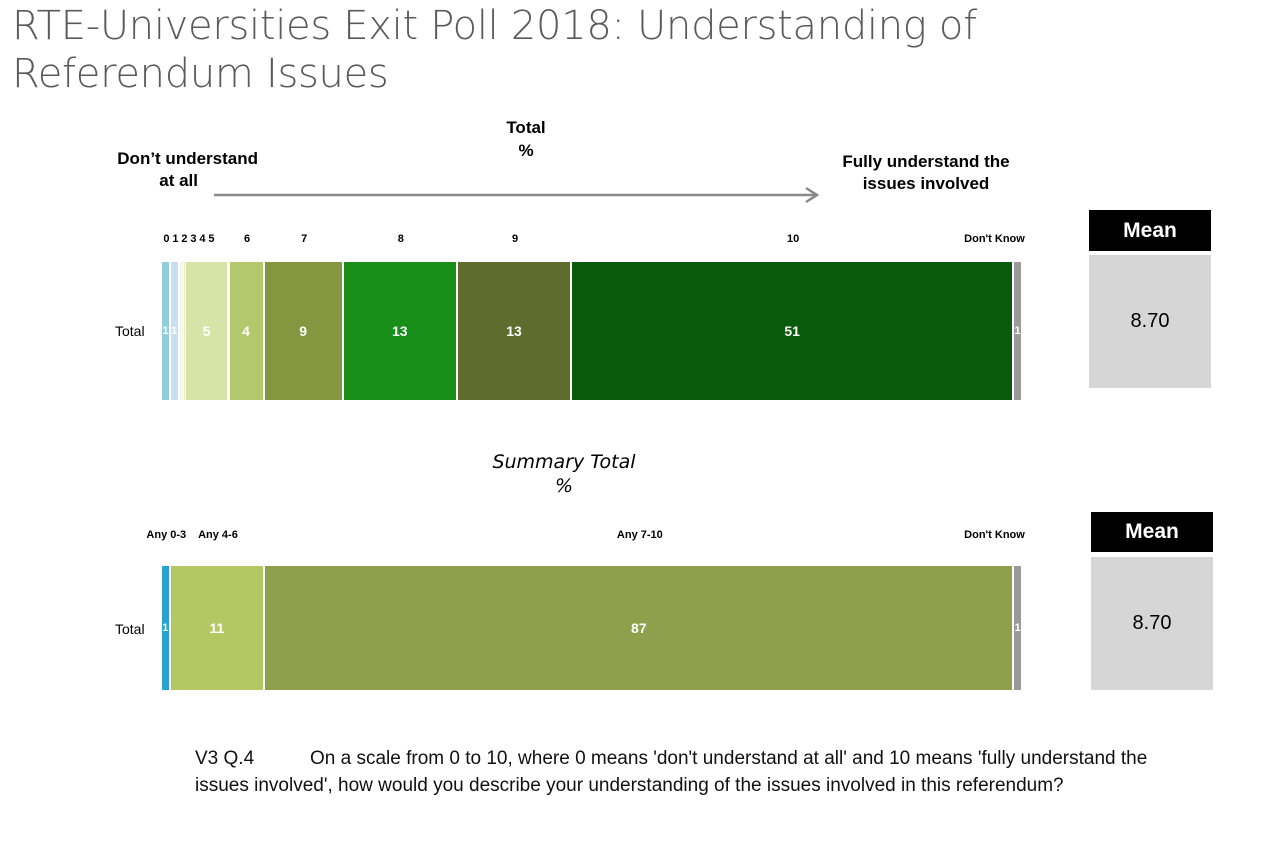 The image size is (1288, 846). Describe the element at coordinates (166, 535) in the screenshot. I see `bottom-category-label-any-0-3: Any 0-3` at that location.